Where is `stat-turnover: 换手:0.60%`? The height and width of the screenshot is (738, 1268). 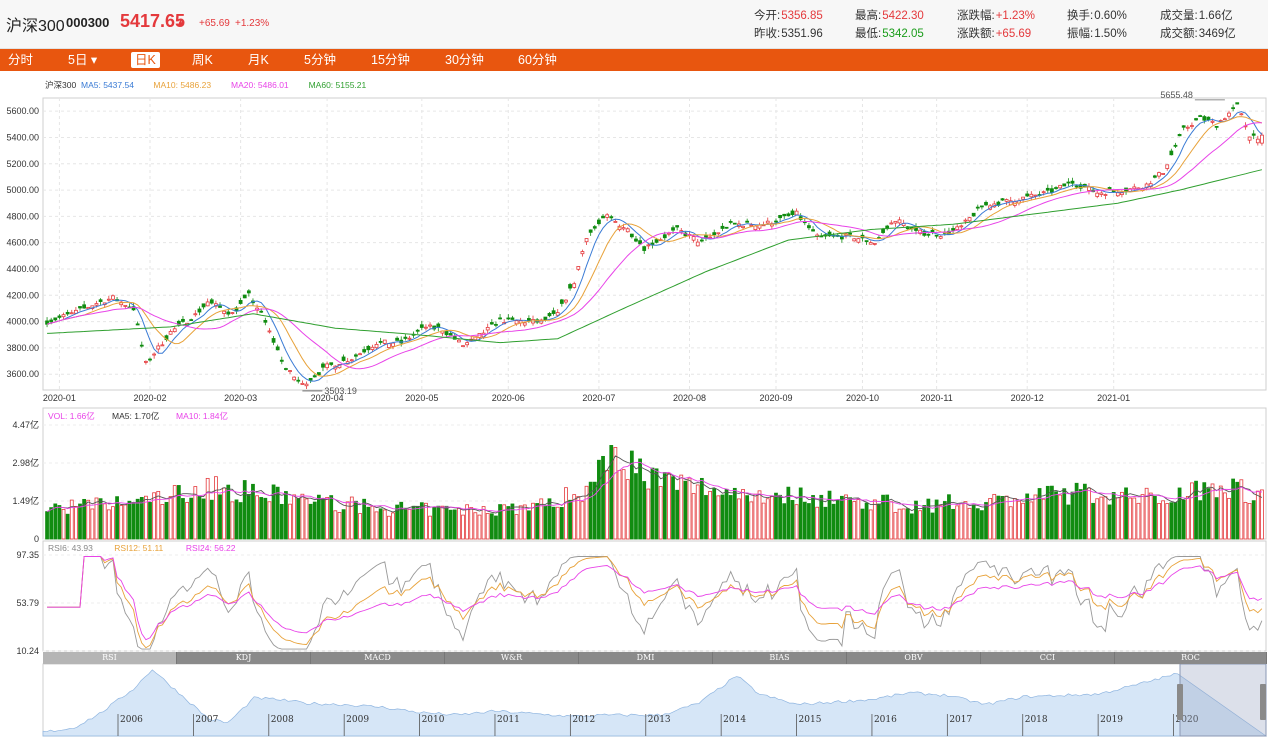
stat-turnover: 换手:0.60% is located at coordinates (1097, 16).